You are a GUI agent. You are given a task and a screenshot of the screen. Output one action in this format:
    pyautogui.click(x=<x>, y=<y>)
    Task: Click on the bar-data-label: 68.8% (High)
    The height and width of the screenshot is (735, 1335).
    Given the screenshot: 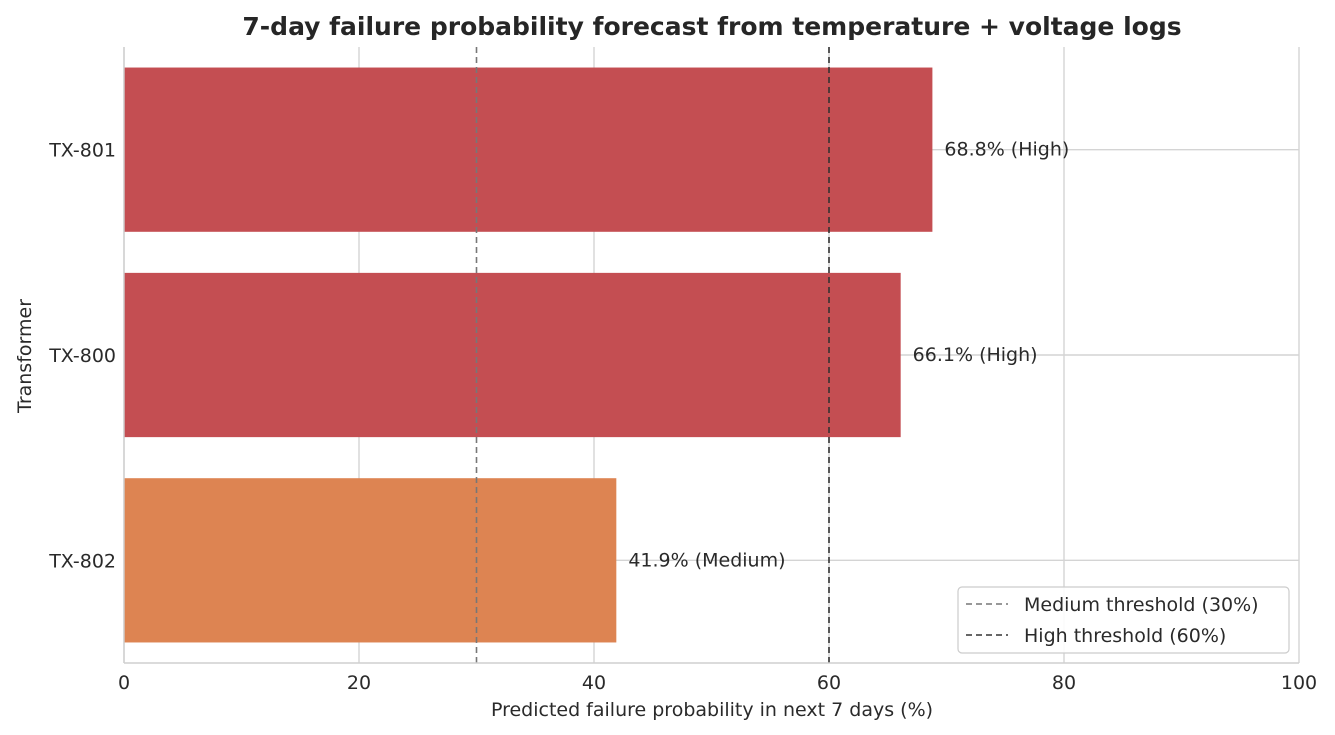 What is the action you would take?
    pyautogui.click(x=1006, y=150)
    